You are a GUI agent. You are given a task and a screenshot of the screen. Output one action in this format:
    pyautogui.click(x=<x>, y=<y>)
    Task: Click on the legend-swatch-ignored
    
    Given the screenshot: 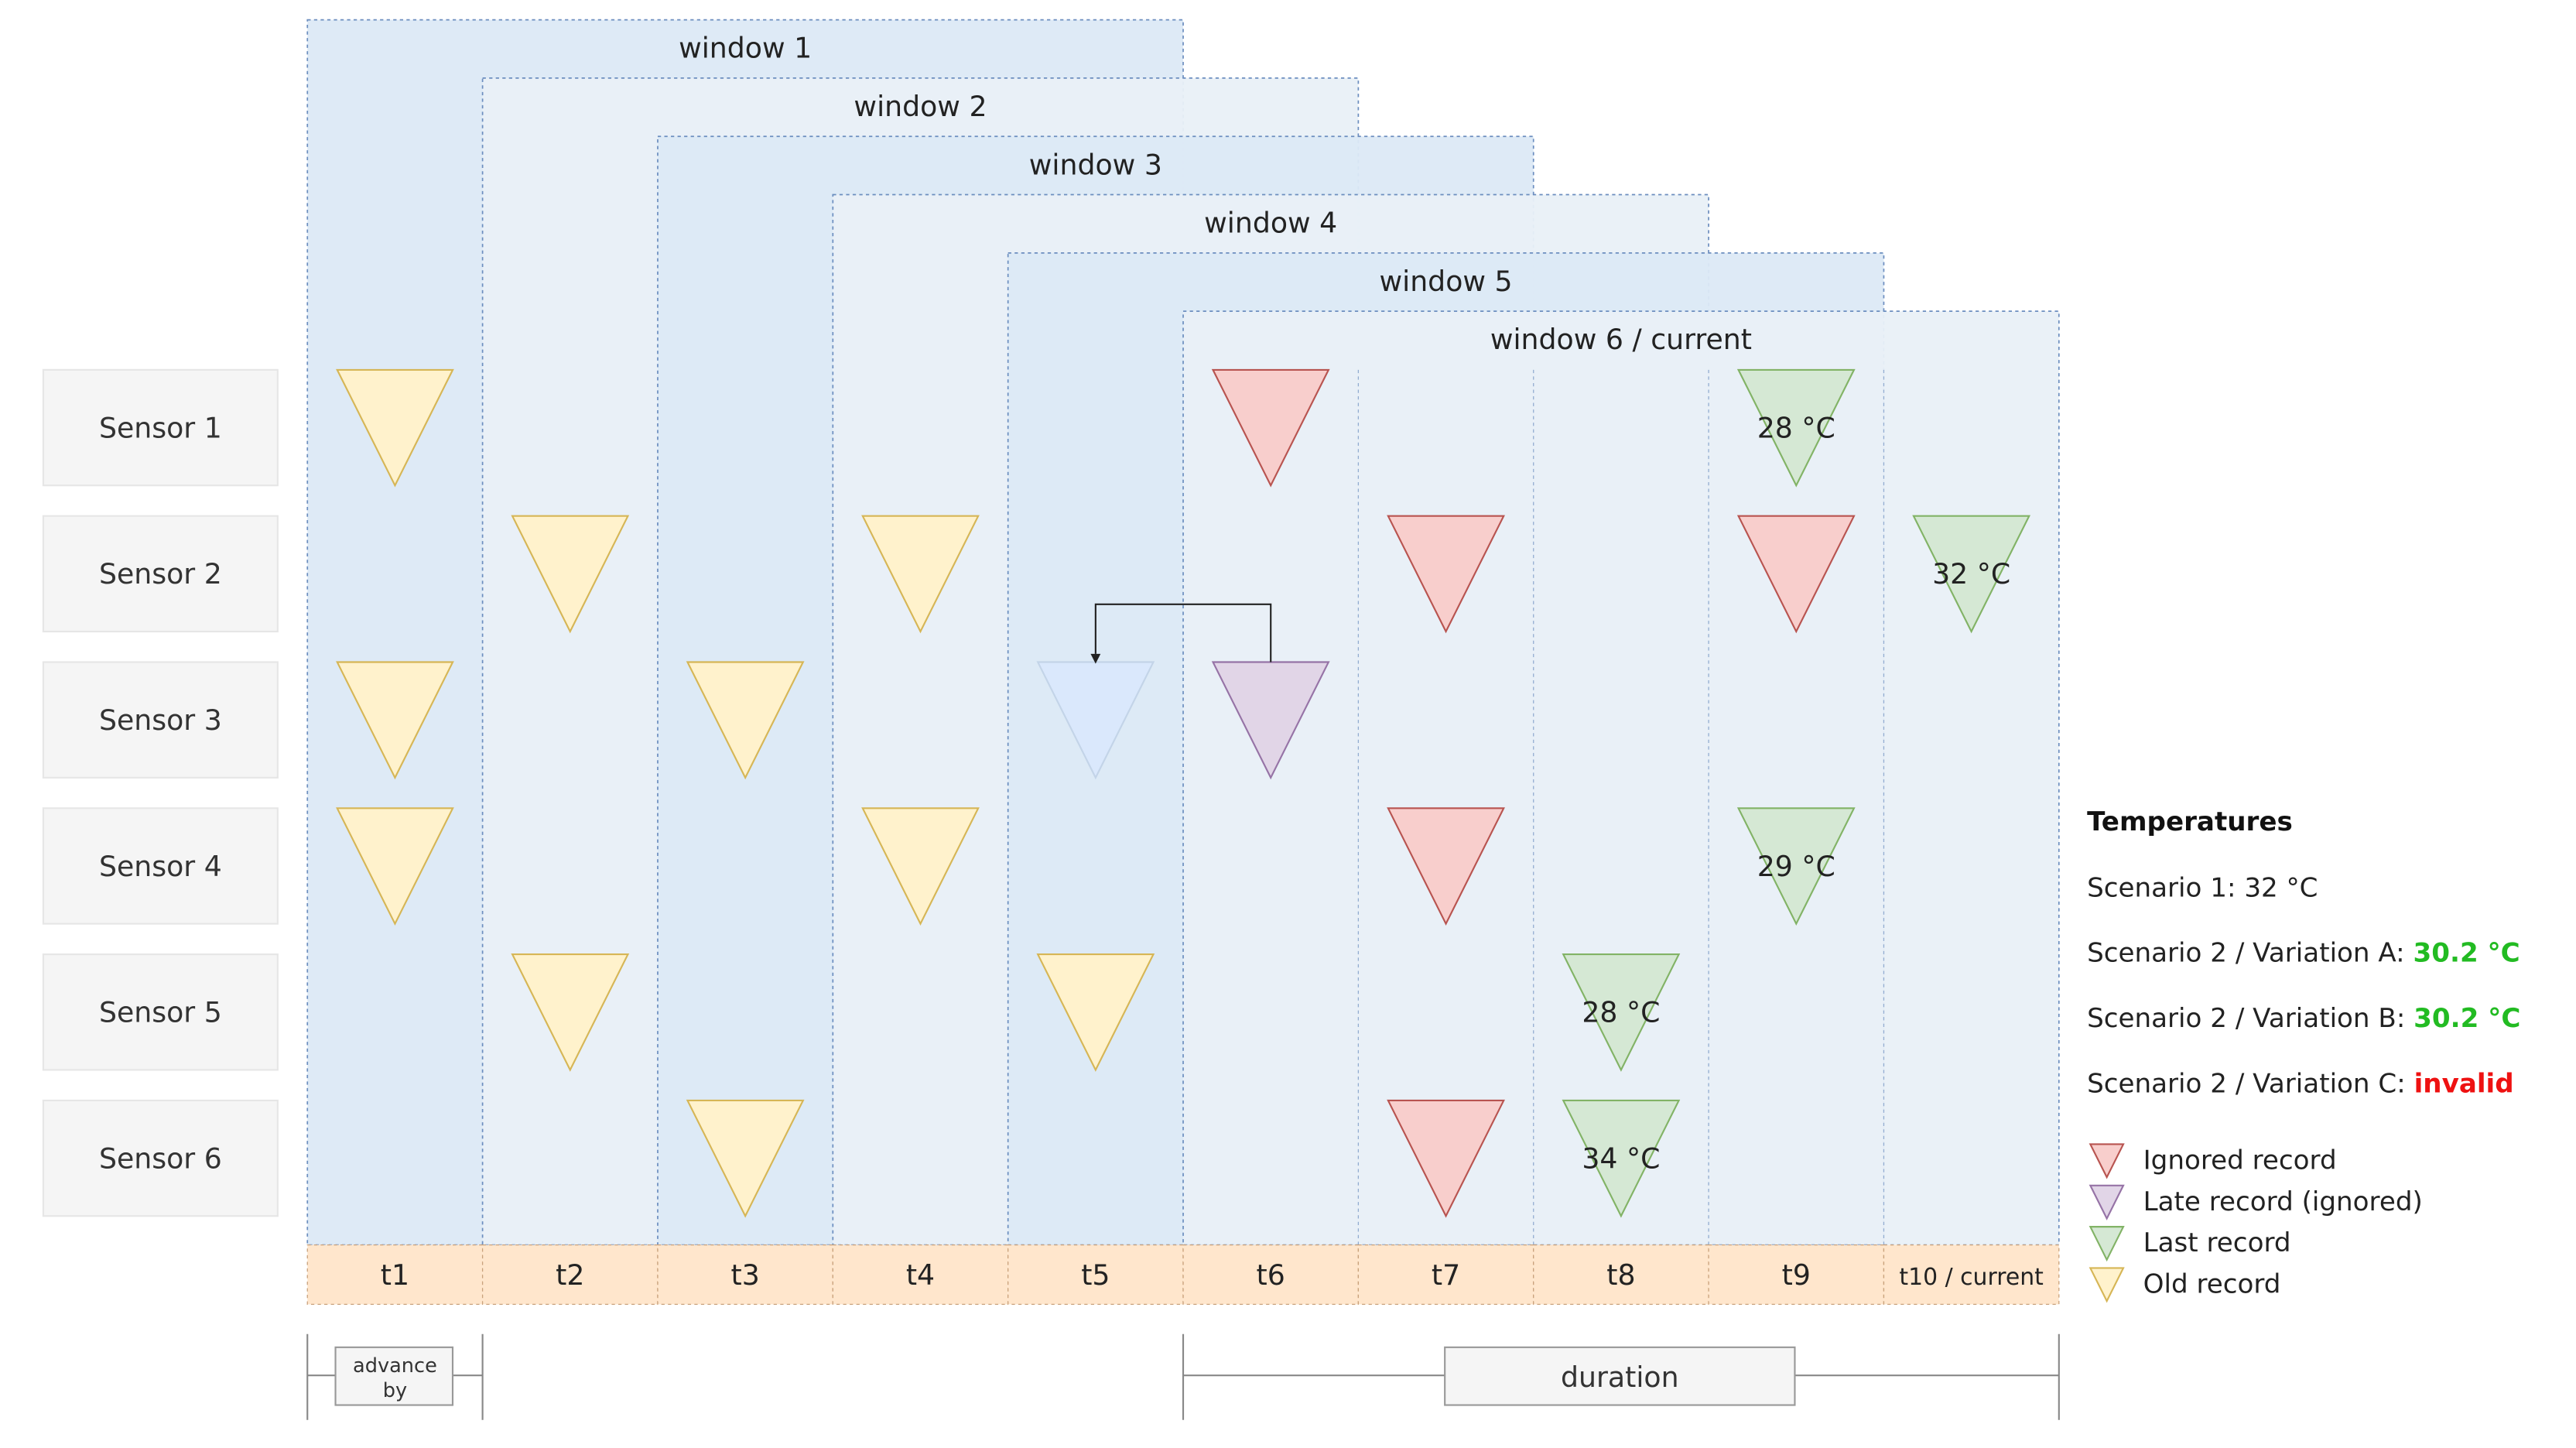 What is the action you would take?
    pyautogui.click(x=2107, y=1161)
    